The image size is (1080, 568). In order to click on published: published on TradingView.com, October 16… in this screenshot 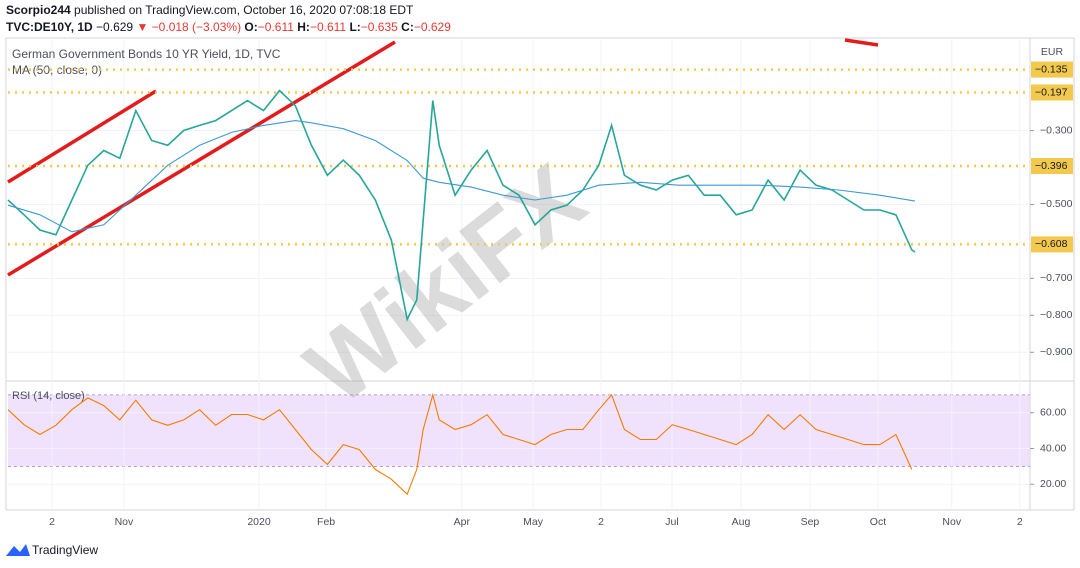, I will do `click(242, 10)`.